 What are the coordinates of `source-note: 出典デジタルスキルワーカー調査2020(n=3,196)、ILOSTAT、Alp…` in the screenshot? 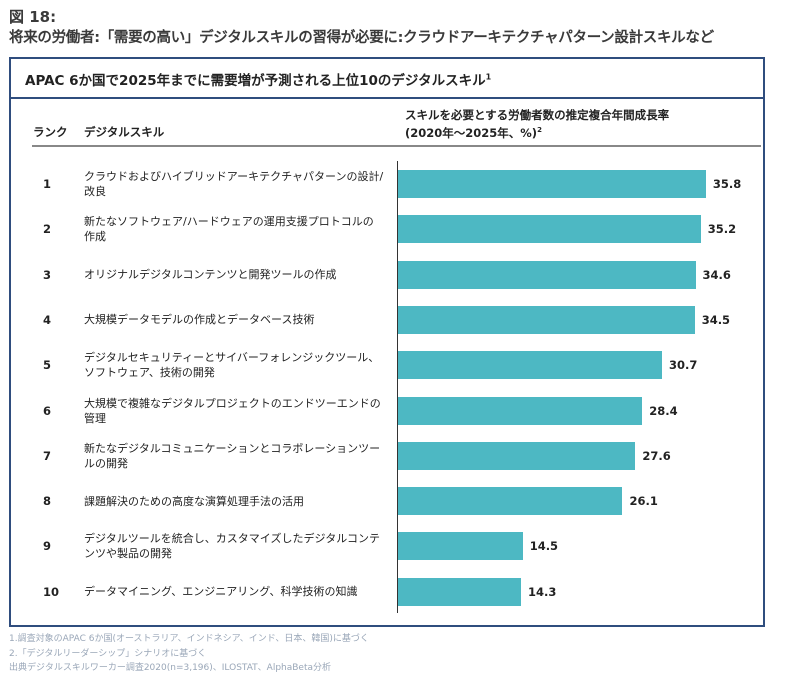 It's located at (170, 668).